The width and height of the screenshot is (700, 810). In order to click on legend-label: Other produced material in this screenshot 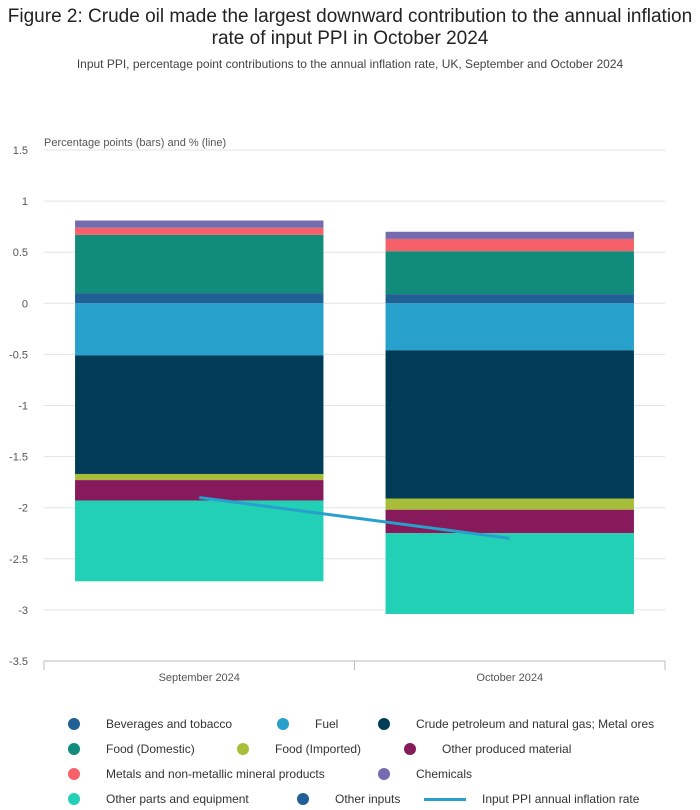, I will do `click(507, 749)`.